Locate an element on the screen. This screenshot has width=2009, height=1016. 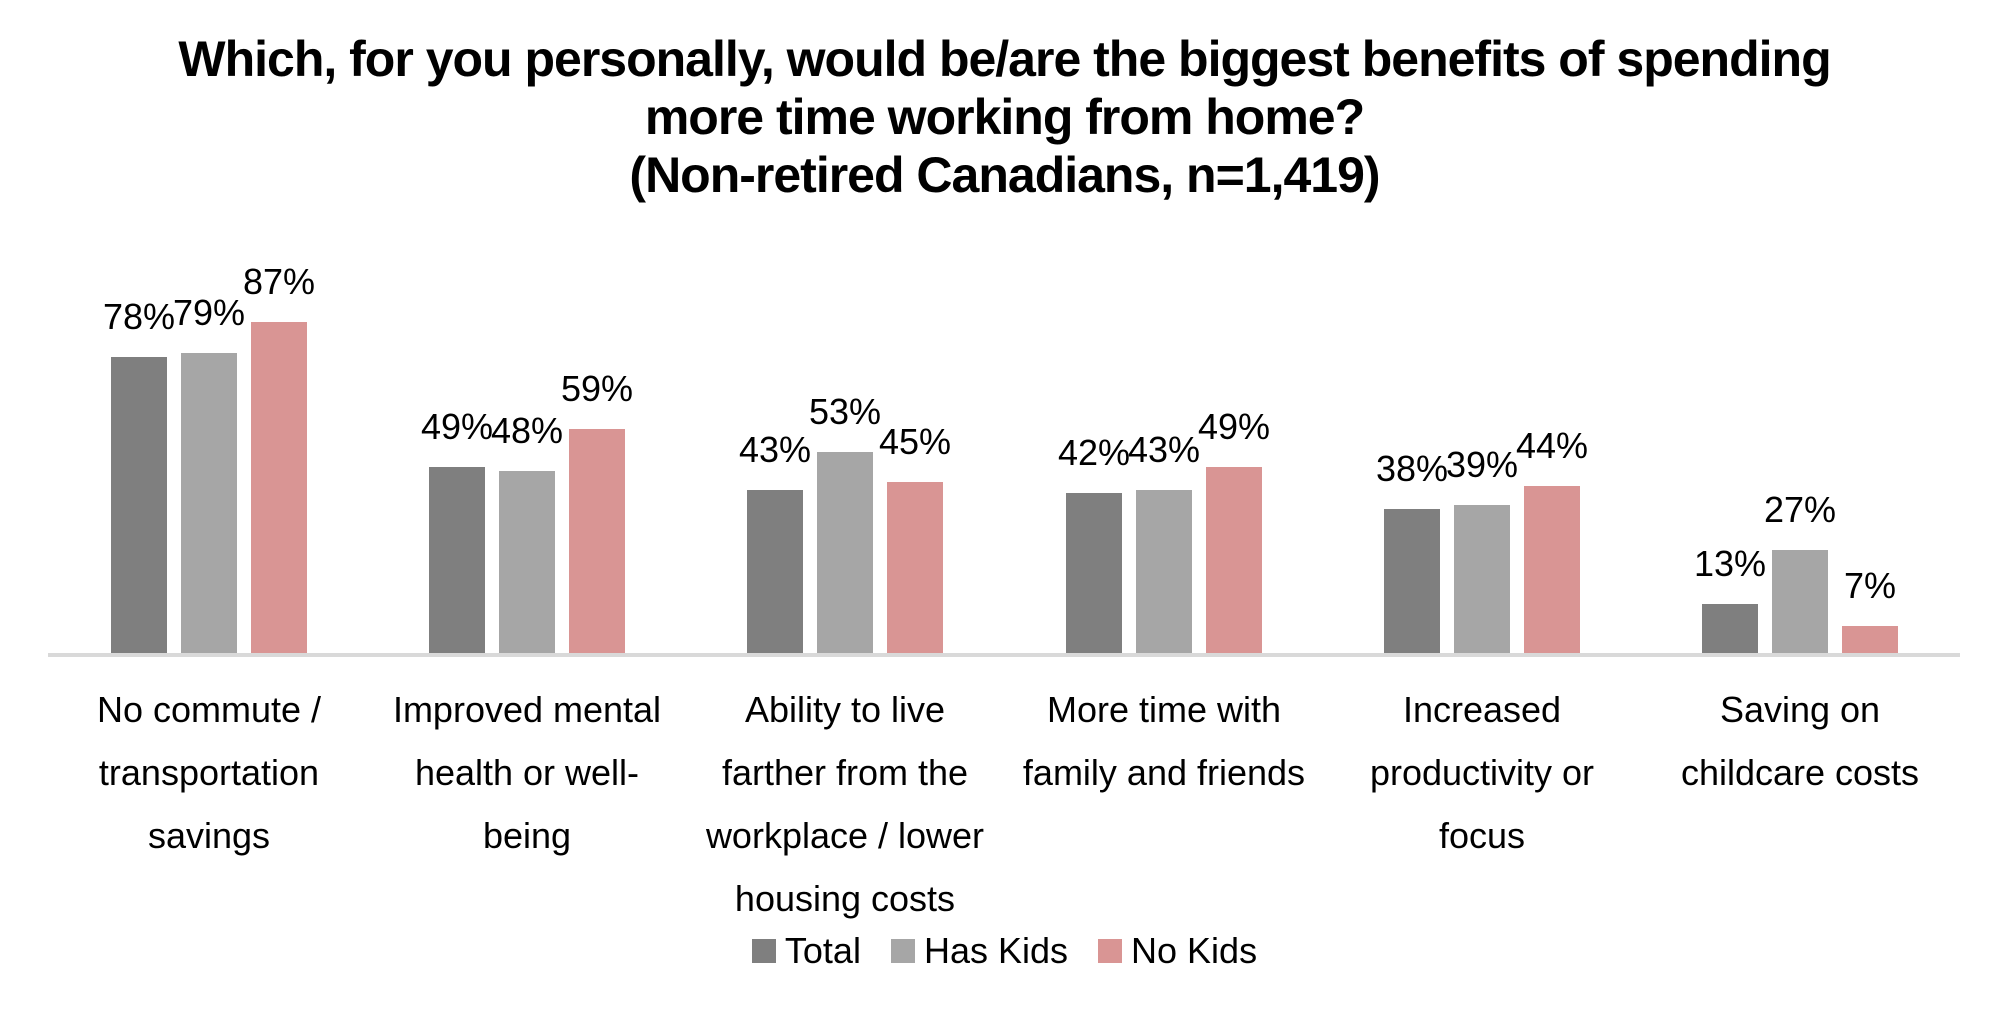
category-label-line: childcare costs is located at coordinates (1800, 772).